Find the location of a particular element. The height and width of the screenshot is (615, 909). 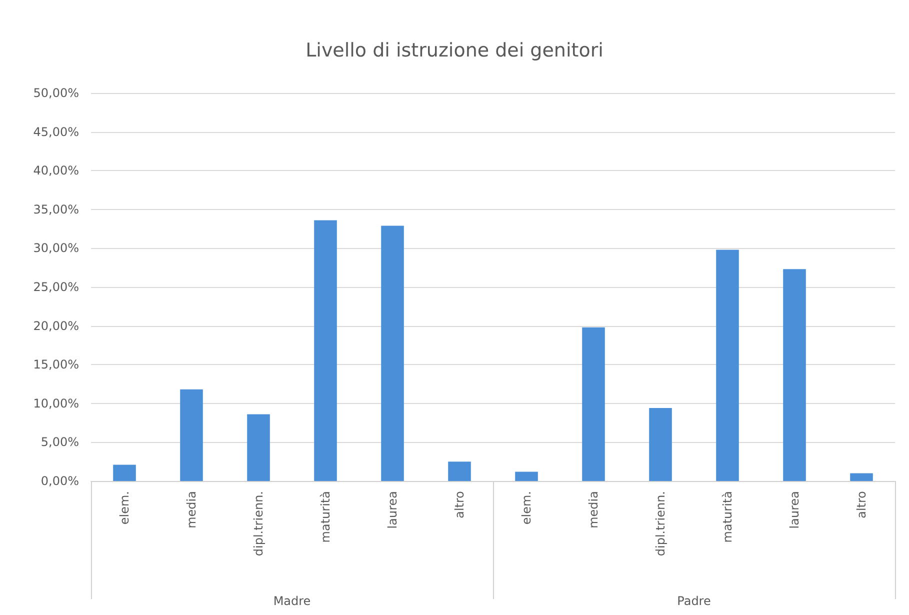

y-tick-label: 0,00% is located at coordinates (59, 481).